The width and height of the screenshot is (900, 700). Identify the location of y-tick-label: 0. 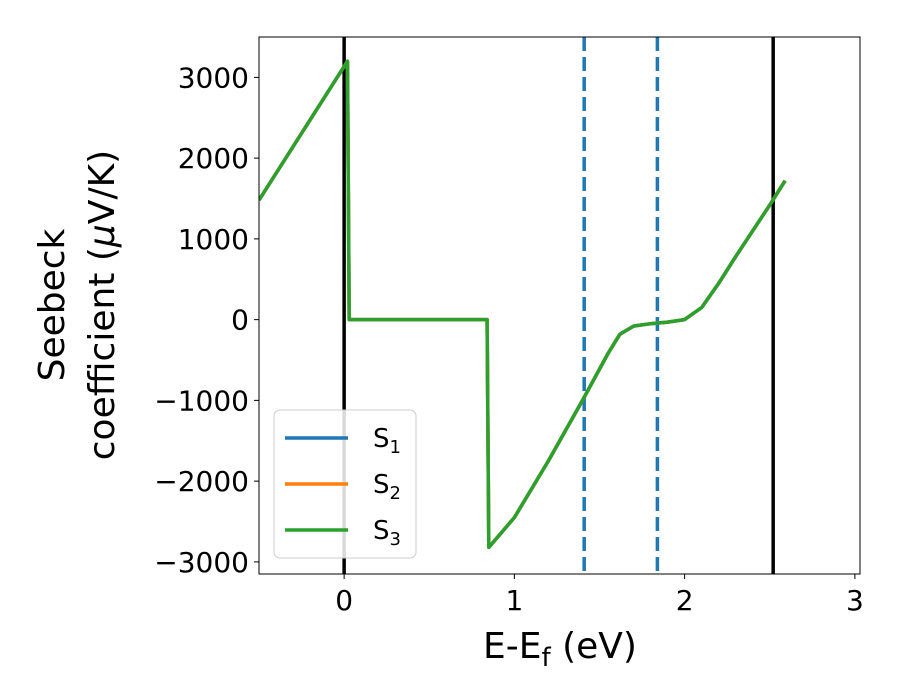
(240, 320).